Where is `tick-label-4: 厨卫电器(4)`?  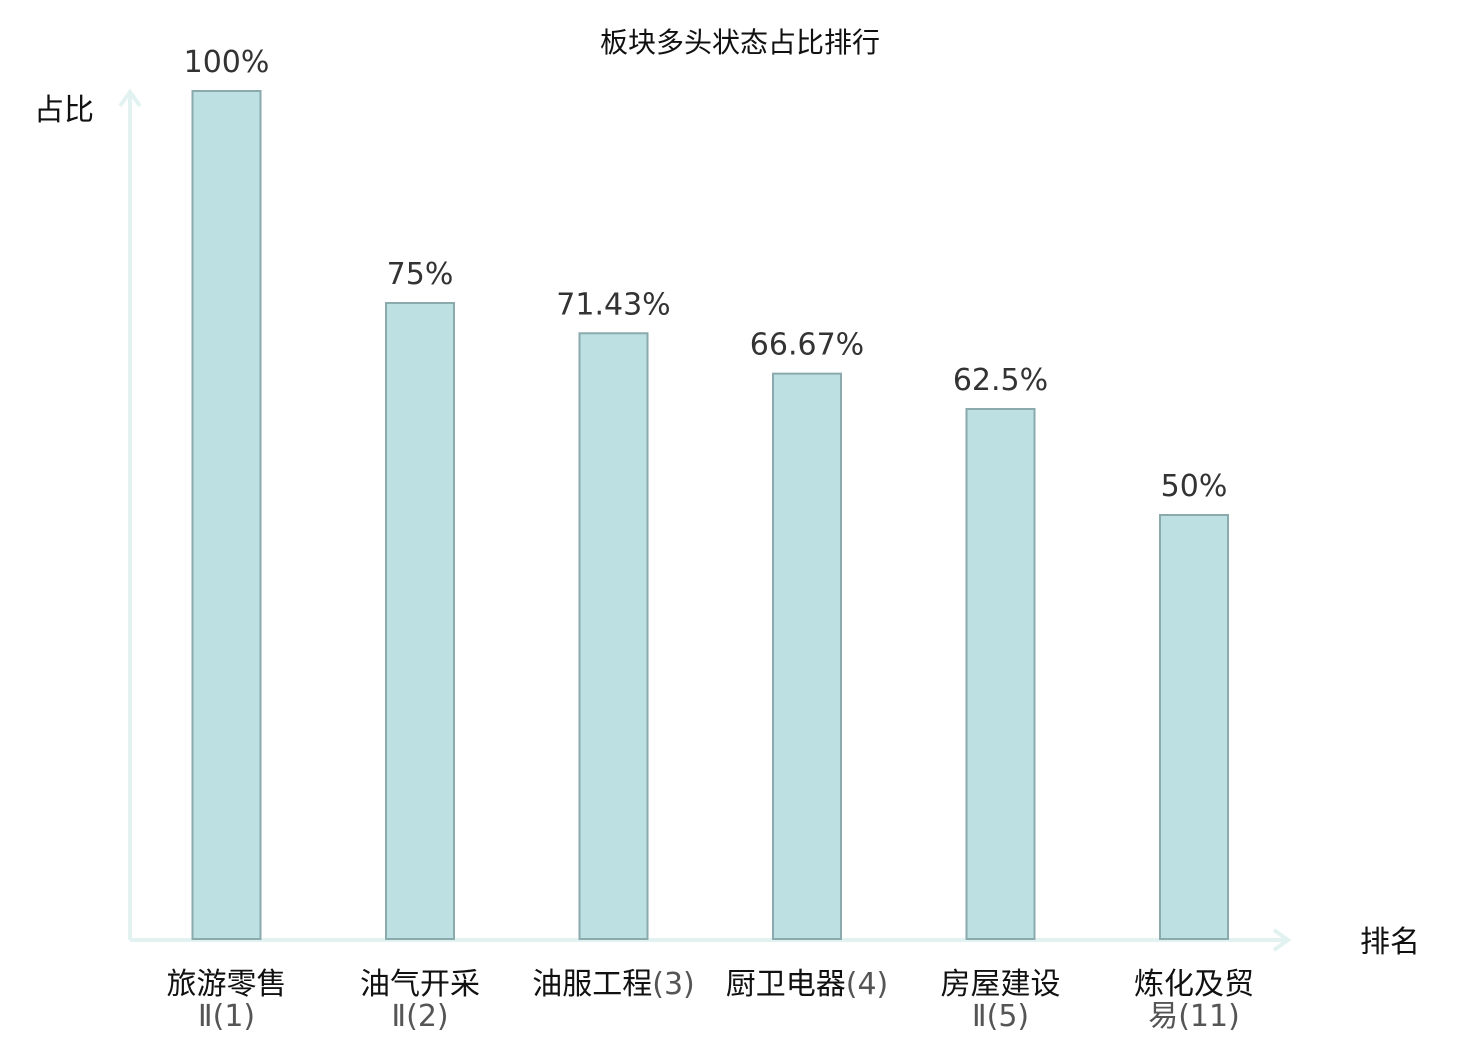
tick-label-4: 厨卫电器(4) is located at coordinates (807, 984).